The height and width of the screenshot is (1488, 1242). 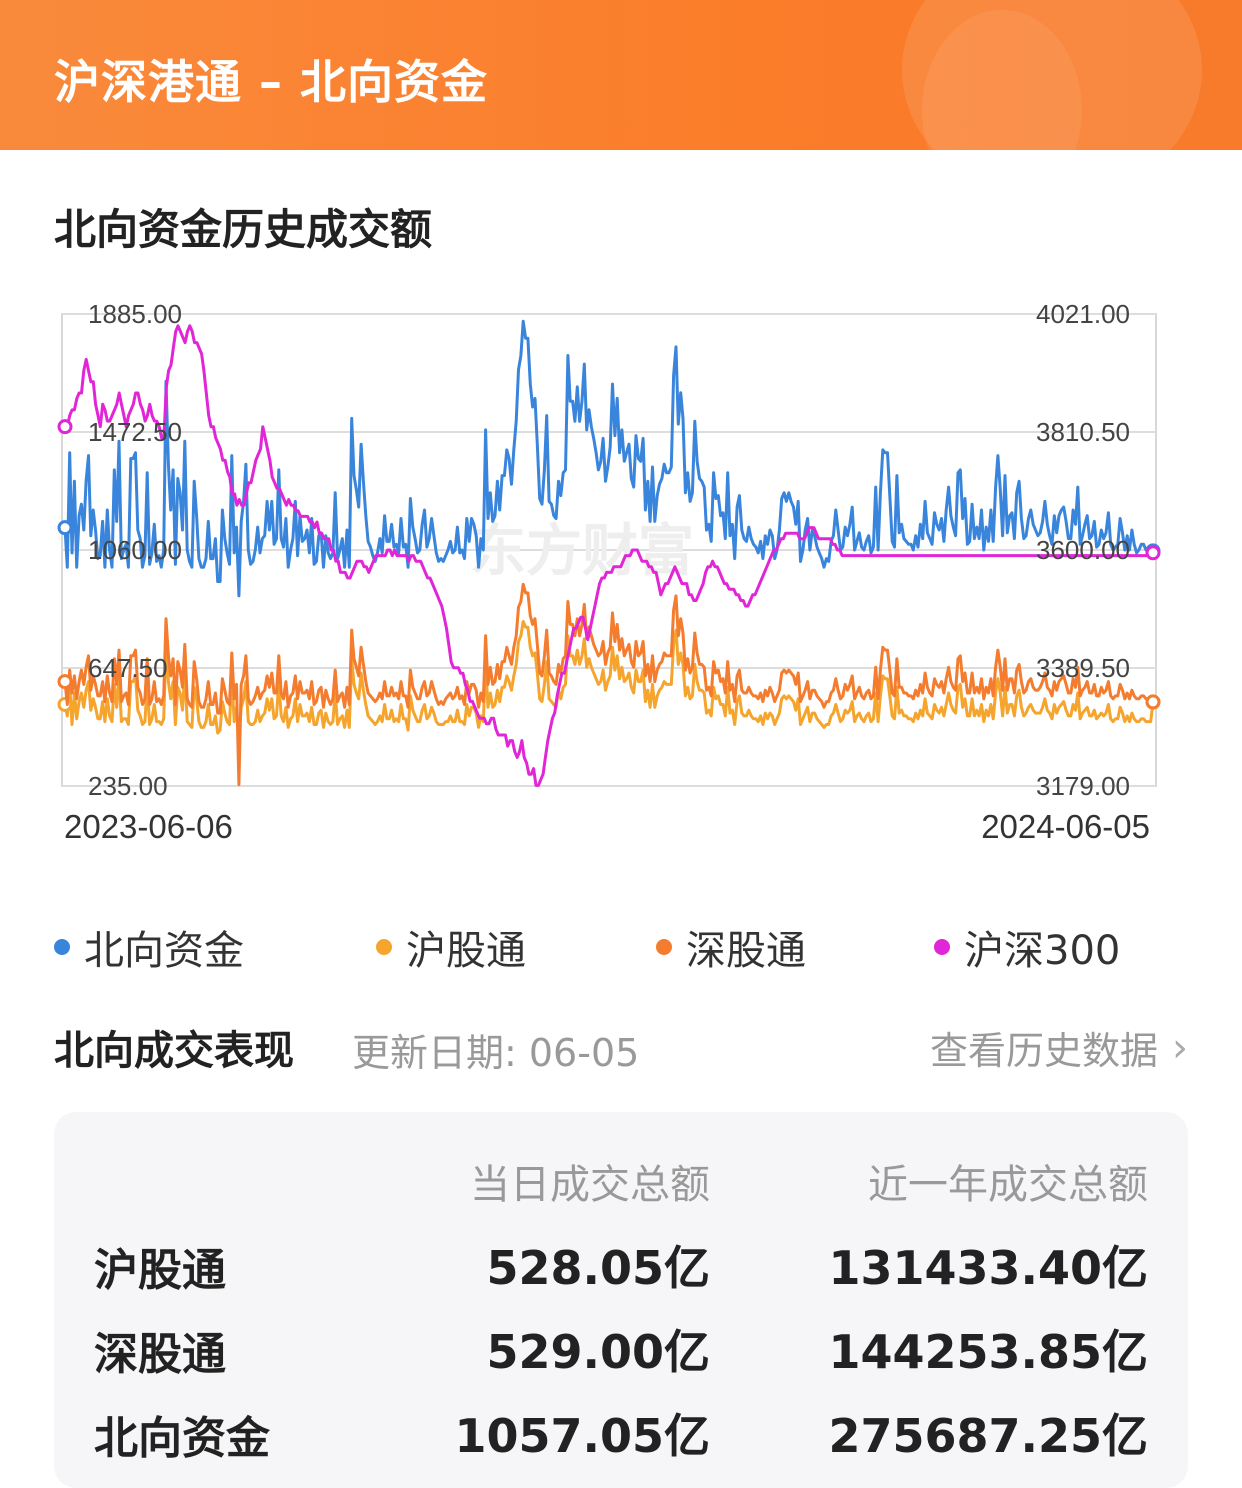 I want to click on header-bar: 沪深港通 – 北向资金, so click(x=621, y=75).